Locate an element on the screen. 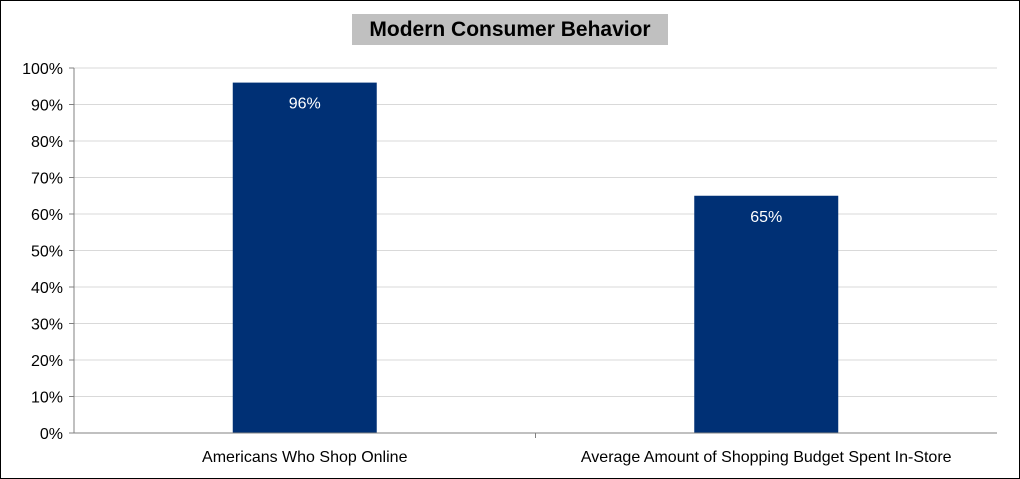 This screenshot has height=479, width=1020. chart-title: Modern Consumer Behavior is located at coordinates (510, 29).